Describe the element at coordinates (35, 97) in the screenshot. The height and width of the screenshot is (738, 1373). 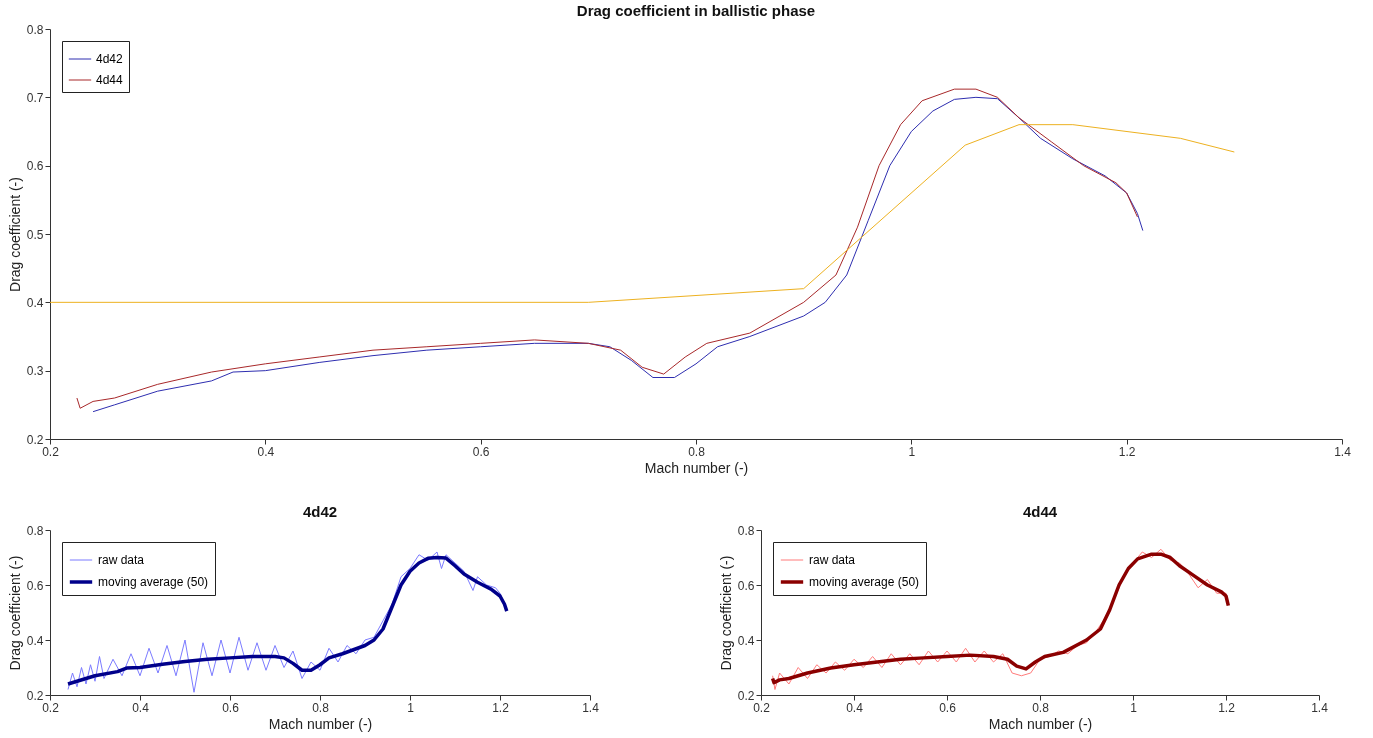
I see `y-tick-label: 0.7` at that location.